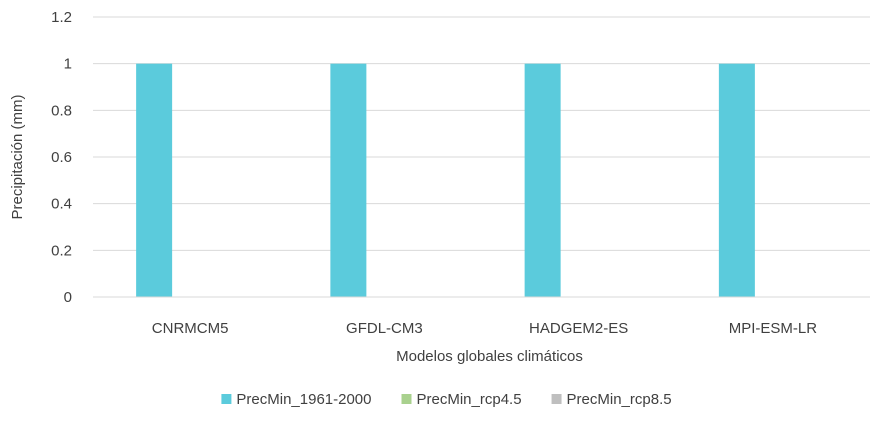 This screenshot has height=424, width=893. What do you see at coordinates (773, 328) in the screenshot?
I see `x-tick-label: MPI-ESM-LR` at bounding box center [773, 328].